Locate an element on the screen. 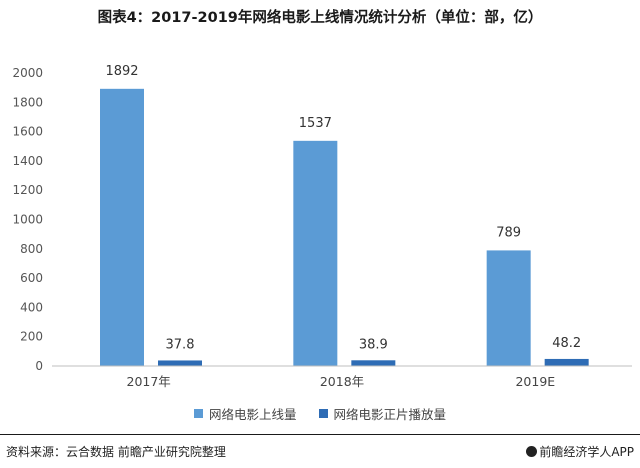 The height and width of the screenshot is (468, 640). y-tick-label: 1800 is located at coordinates (27, 102).